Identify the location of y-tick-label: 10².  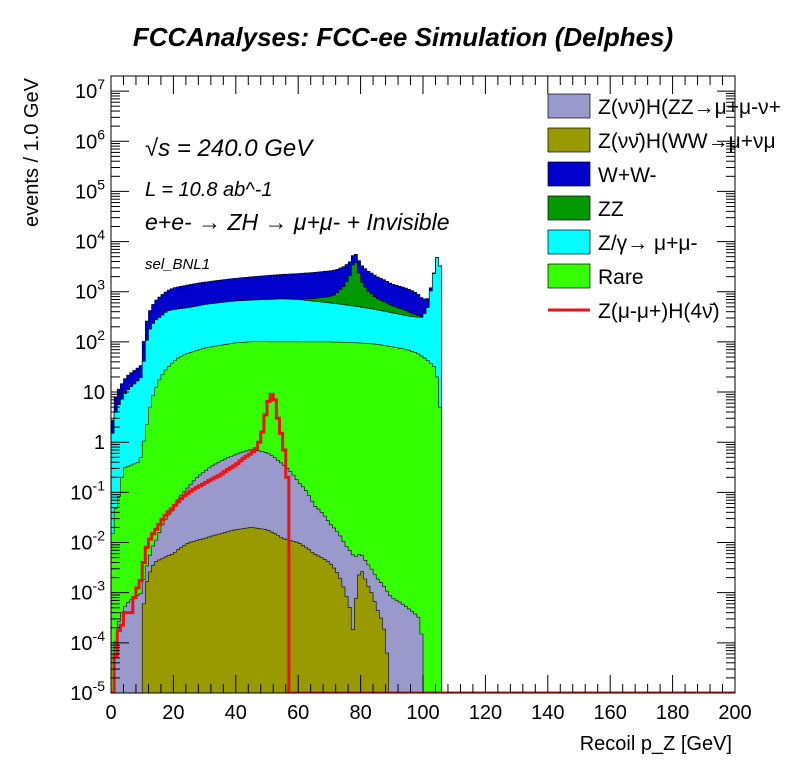
(90, 340).